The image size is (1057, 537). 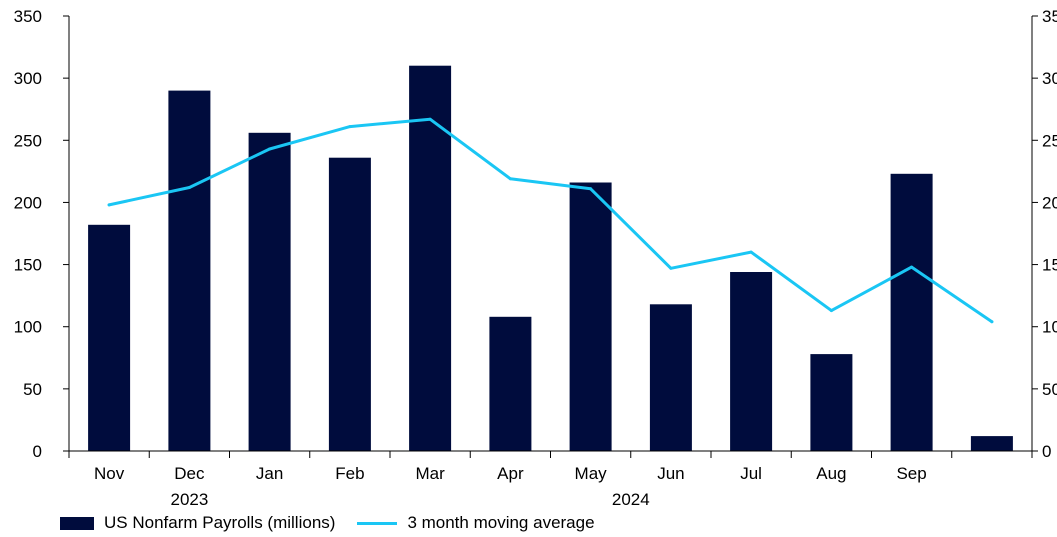 I want to click on moving-average-point-jan, so click(x=270, y=149).